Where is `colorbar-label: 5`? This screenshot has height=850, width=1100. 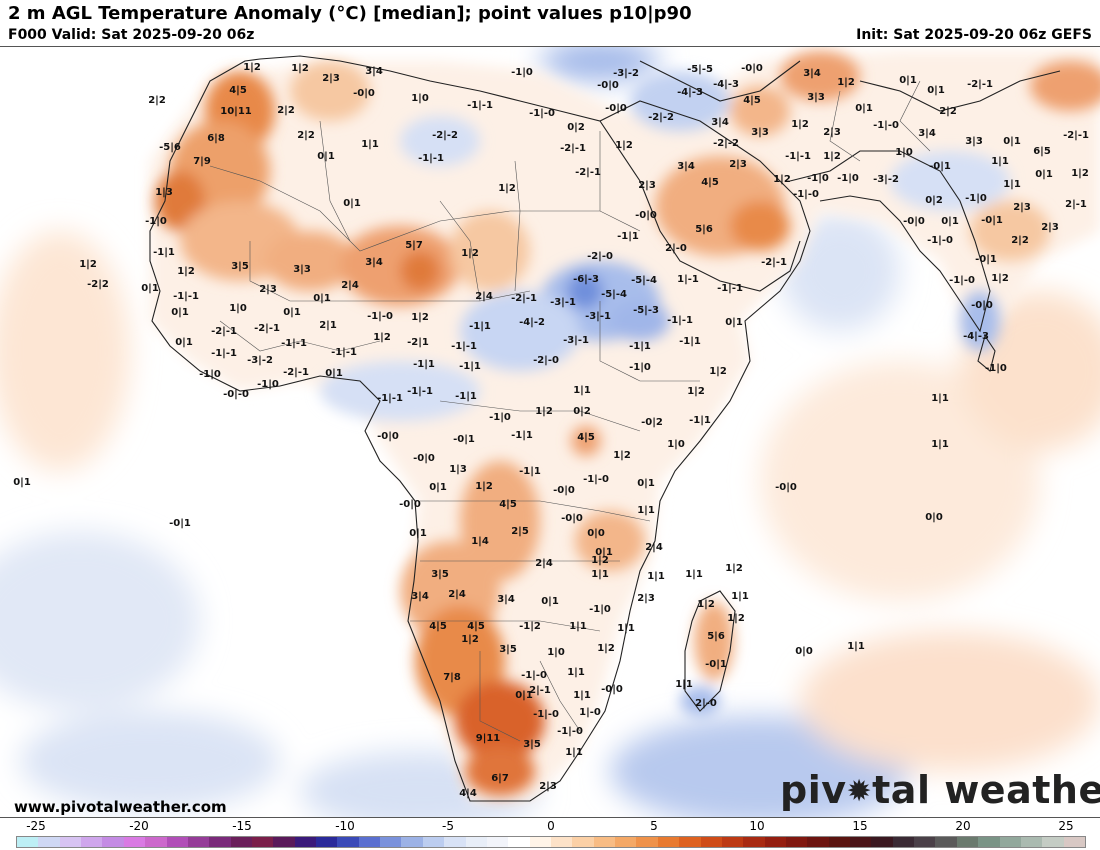
colorbar-label: 5 is located at coordinates (654, 826).